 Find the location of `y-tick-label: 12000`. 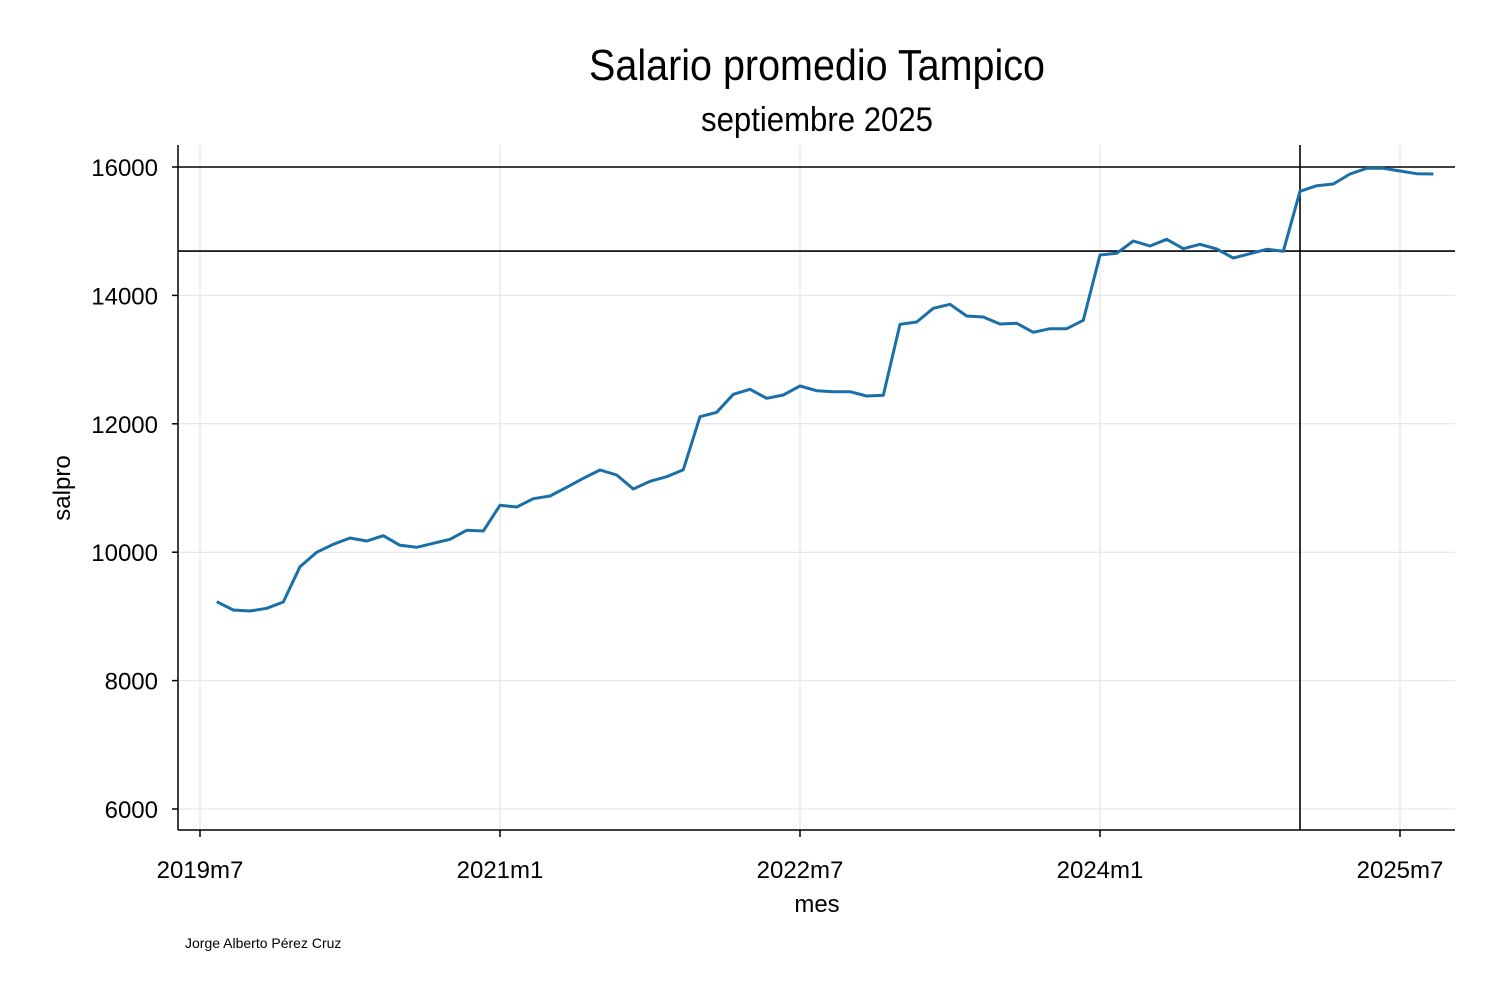

y-tick-label: 12000 is located at coordinates (124, 425).